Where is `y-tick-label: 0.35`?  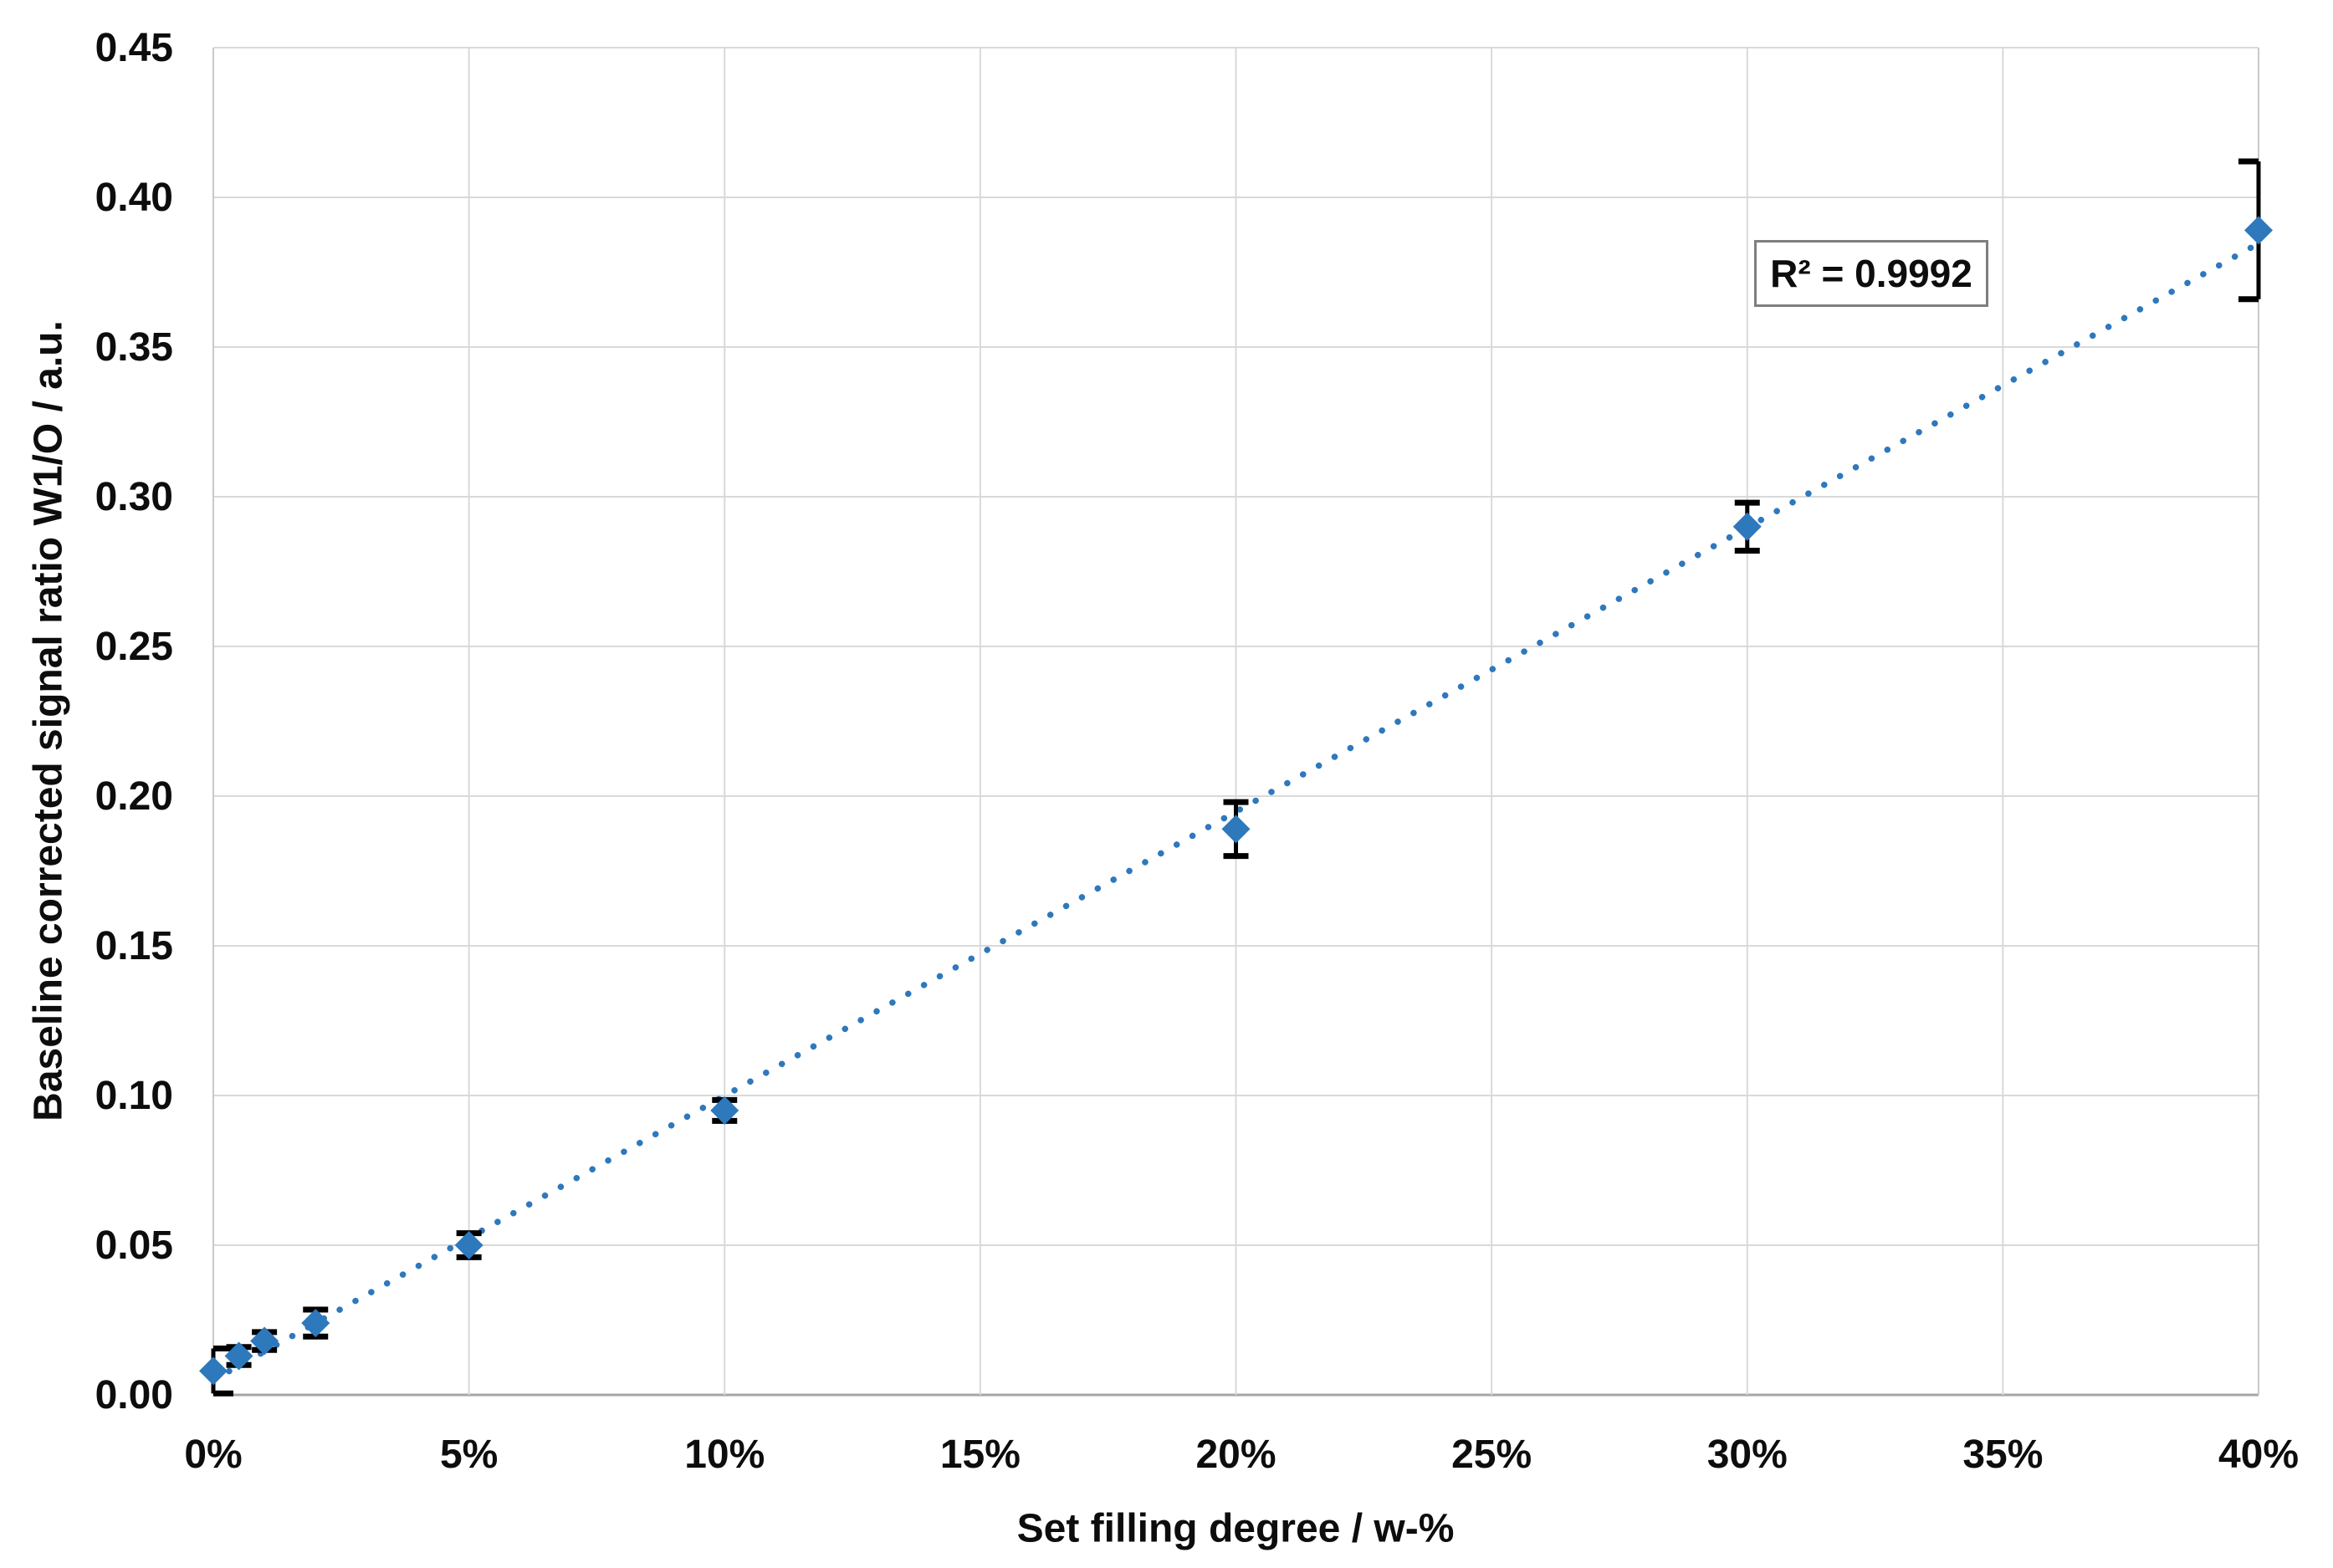
y-tick-label: 0.35 is located at coordinates (134, 347).